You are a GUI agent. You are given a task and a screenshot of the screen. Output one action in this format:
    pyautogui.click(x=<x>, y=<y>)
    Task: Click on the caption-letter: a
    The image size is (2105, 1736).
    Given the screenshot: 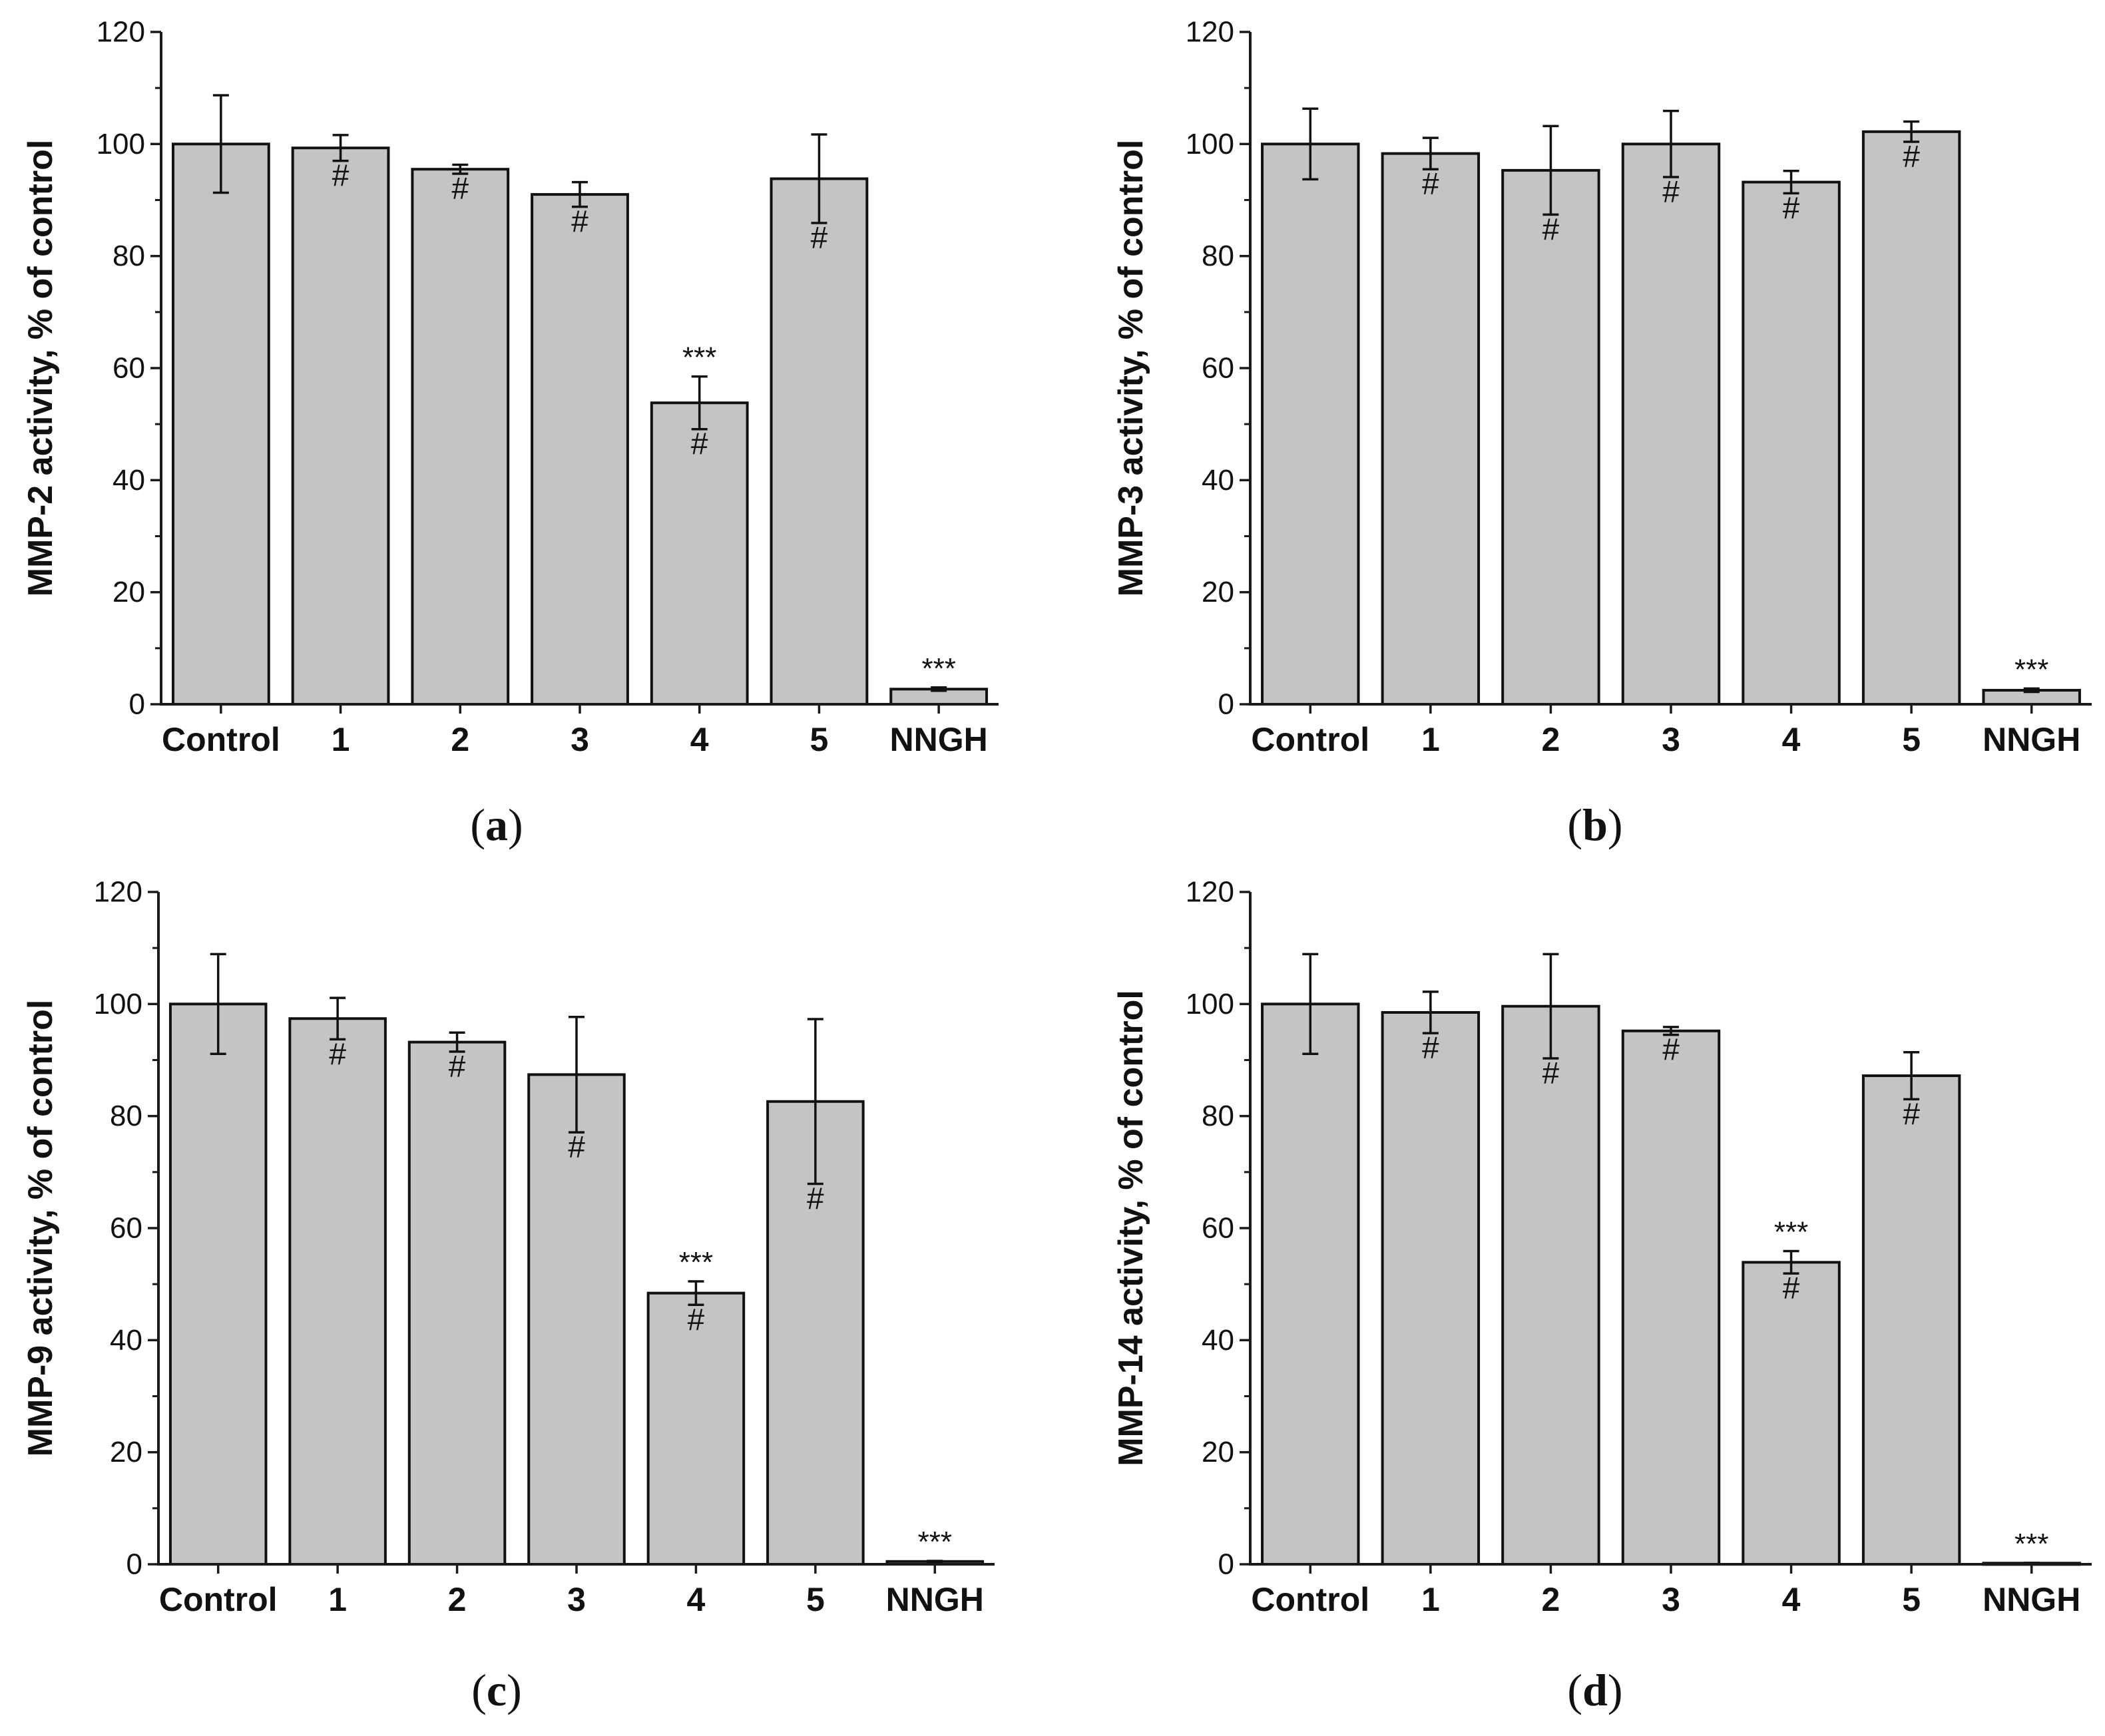 What is the action you would take?
    pyautogui.click(x=496, y=824)
    